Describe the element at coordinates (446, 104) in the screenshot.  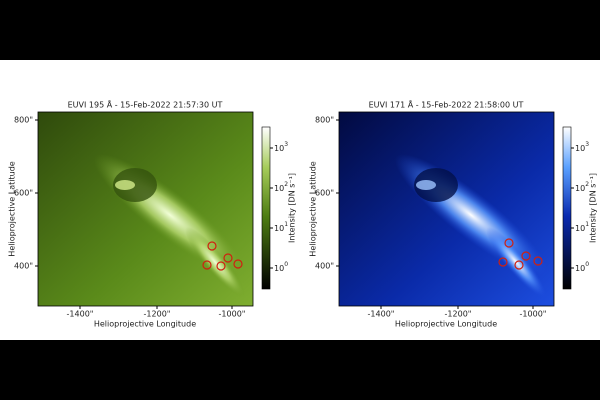
I see `panel-title: EUVI 171 Å - 15-Feb-2022 21:58:00 UT` at that location.